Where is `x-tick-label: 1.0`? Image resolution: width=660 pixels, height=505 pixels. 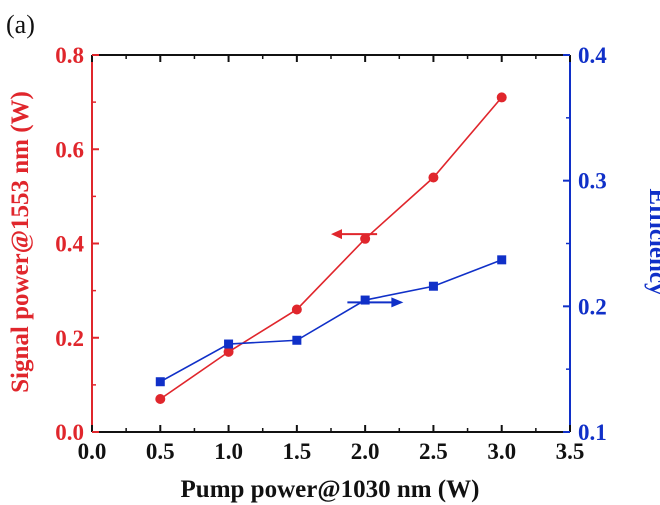
x-tick-label: 1.0 is located at coordinates (228, 451).